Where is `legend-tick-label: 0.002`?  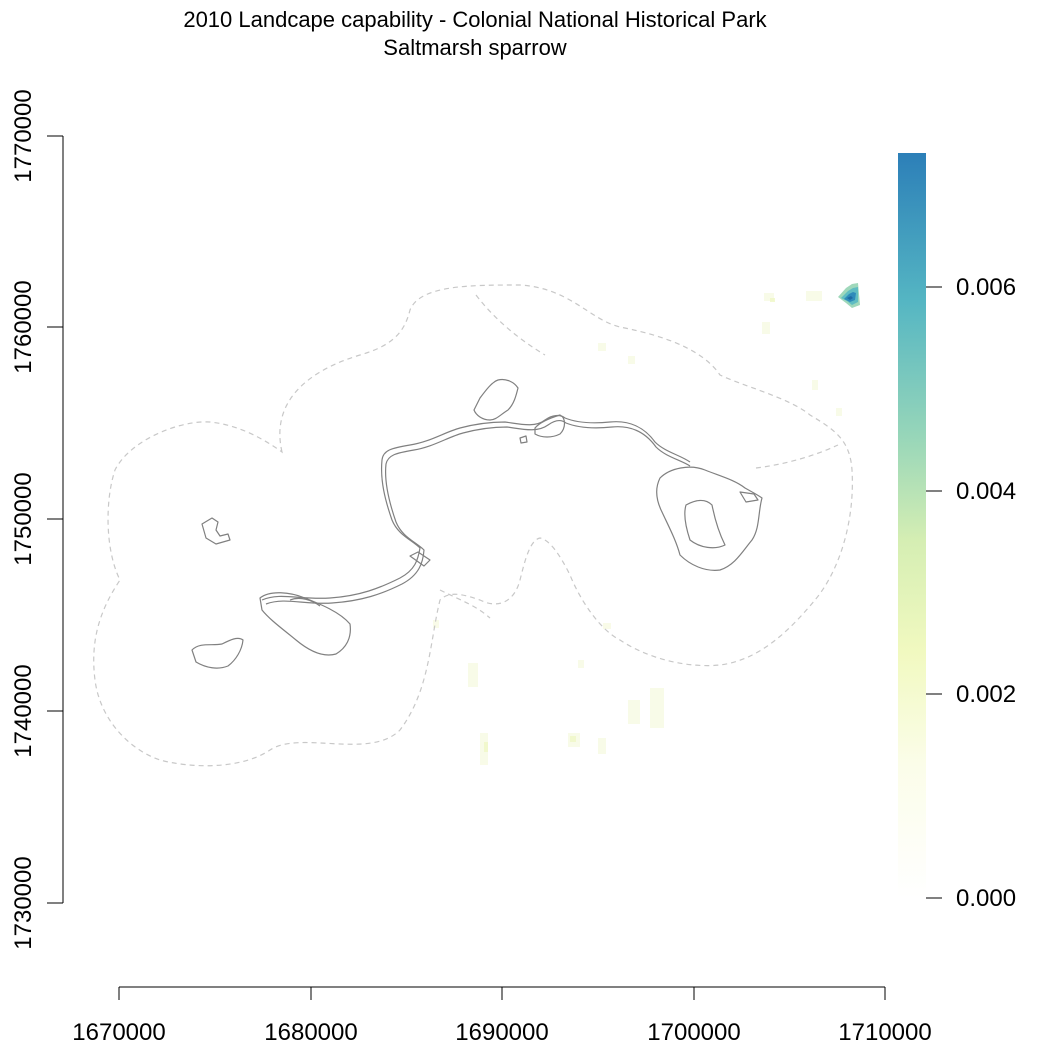
legend-tick-label: 0.002 is located at coordinates (986, 694).